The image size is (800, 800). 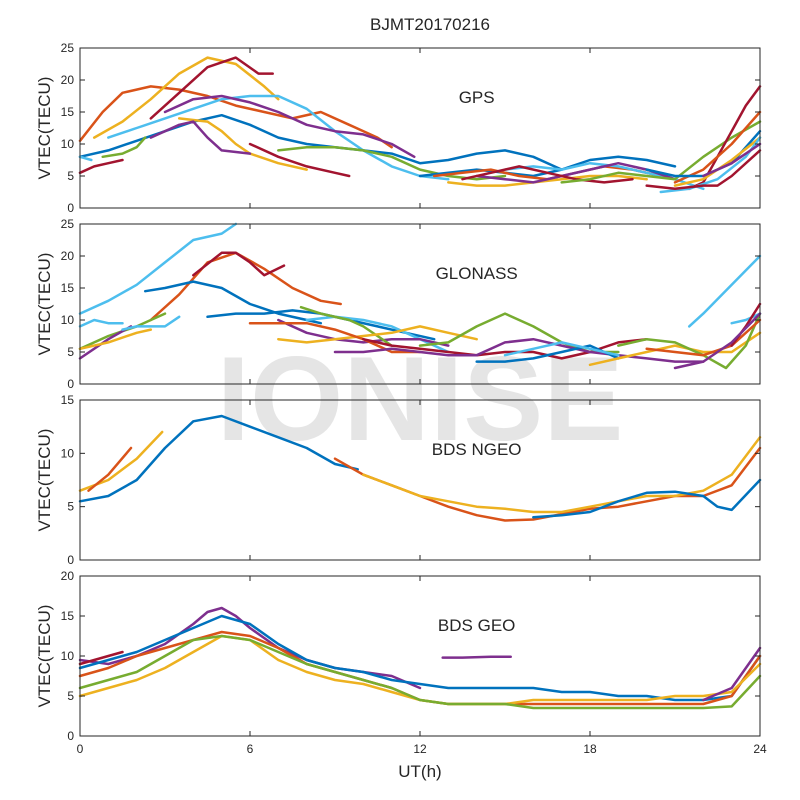 I want to click on panel-label: GLONASS, so click(x=477, y=273).